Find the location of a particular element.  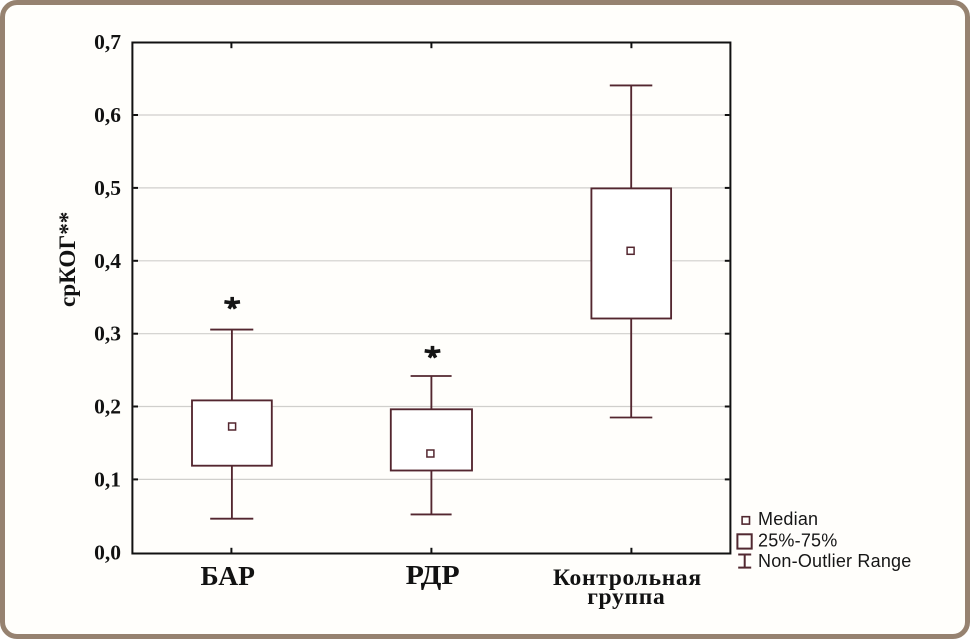

svg-text: 0,0 is located at coordinates (107, 552).